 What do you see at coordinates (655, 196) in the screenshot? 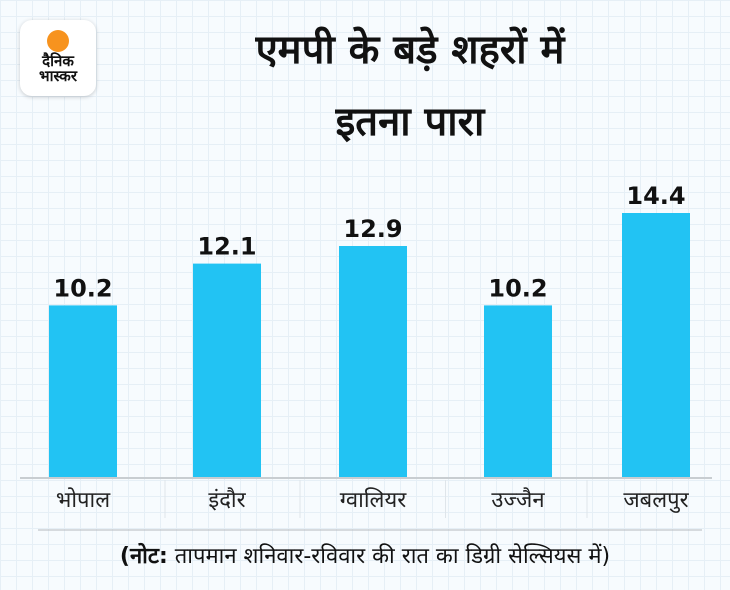
I see `value-label-4: 14.4` at bounding box center [655, 196].